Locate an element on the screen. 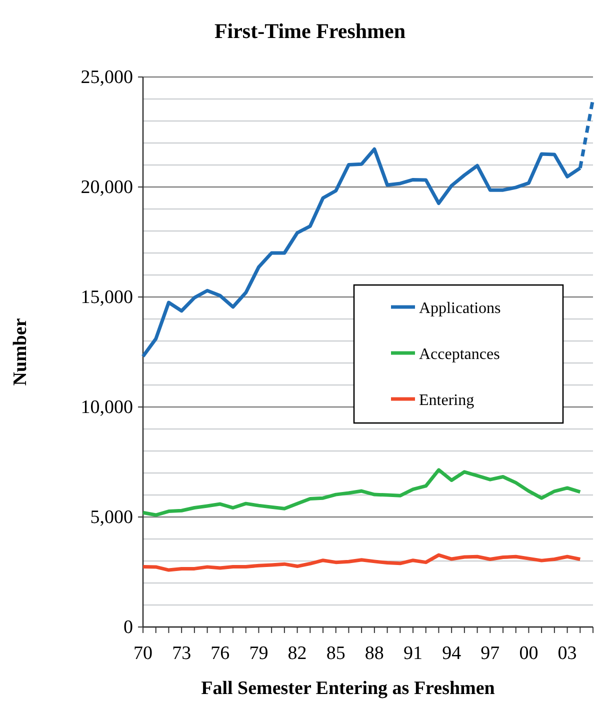 The height and width of the screenshot is (701, 595). x-tick-label: 85 is located at coordinates (336, 653).